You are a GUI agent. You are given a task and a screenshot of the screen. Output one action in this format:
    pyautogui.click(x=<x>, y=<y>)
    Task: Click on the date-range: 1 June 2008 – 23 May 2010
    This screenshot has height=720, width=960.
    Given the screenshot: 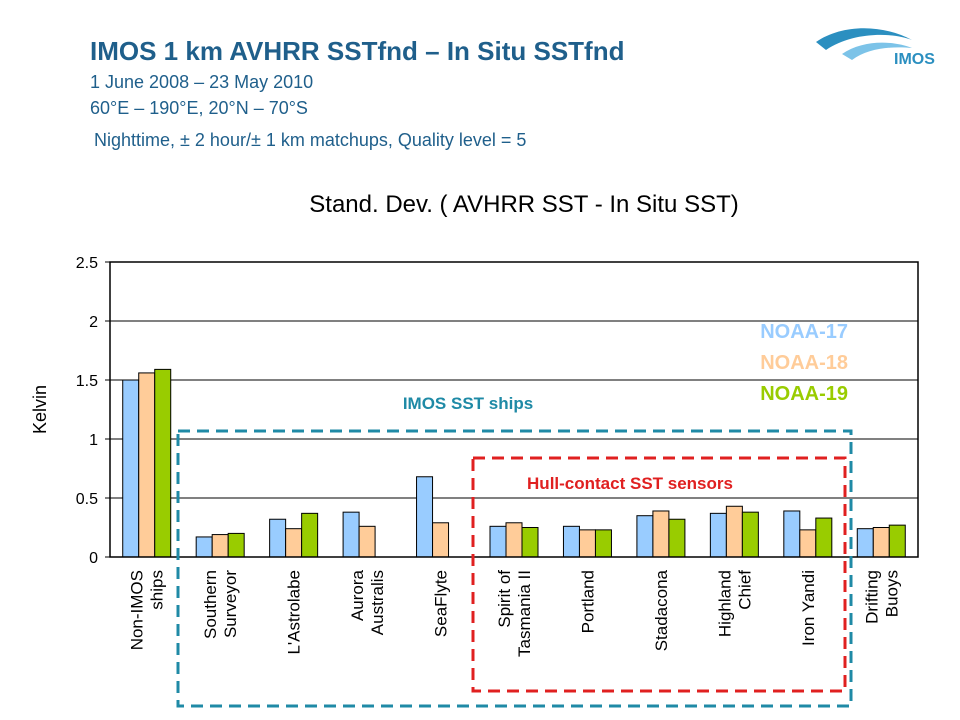 What is the action you would take?
    pyautogui.click(x=202, y=82)
    